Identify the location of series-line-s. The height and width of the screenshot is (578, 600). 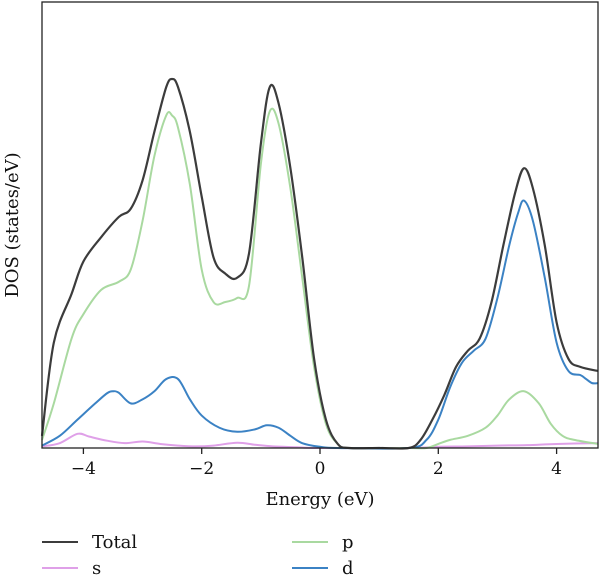
(320, 441).